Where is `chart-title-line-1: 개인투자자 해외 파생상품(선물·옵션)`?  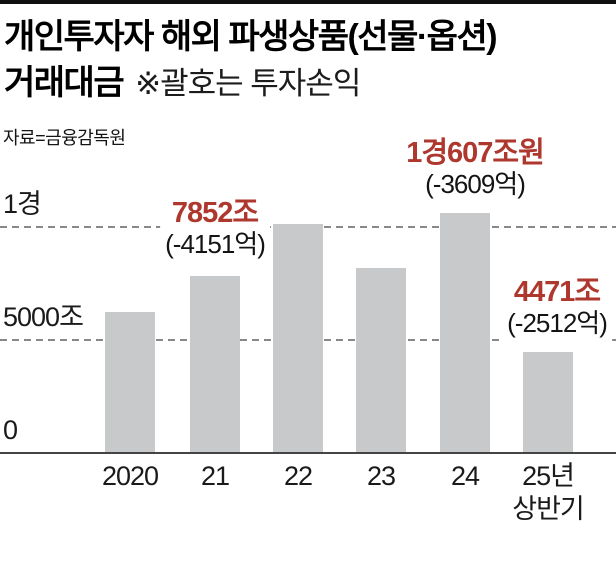
chart-title-line-1: 개인투자자 해외 파생상품(선물·옵션) is located at coordinates (251, 37).